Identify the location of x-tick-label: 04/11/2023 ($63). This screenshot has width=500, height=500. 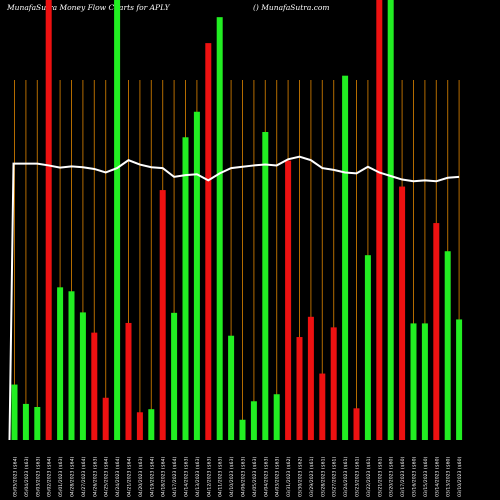
(221, 477).